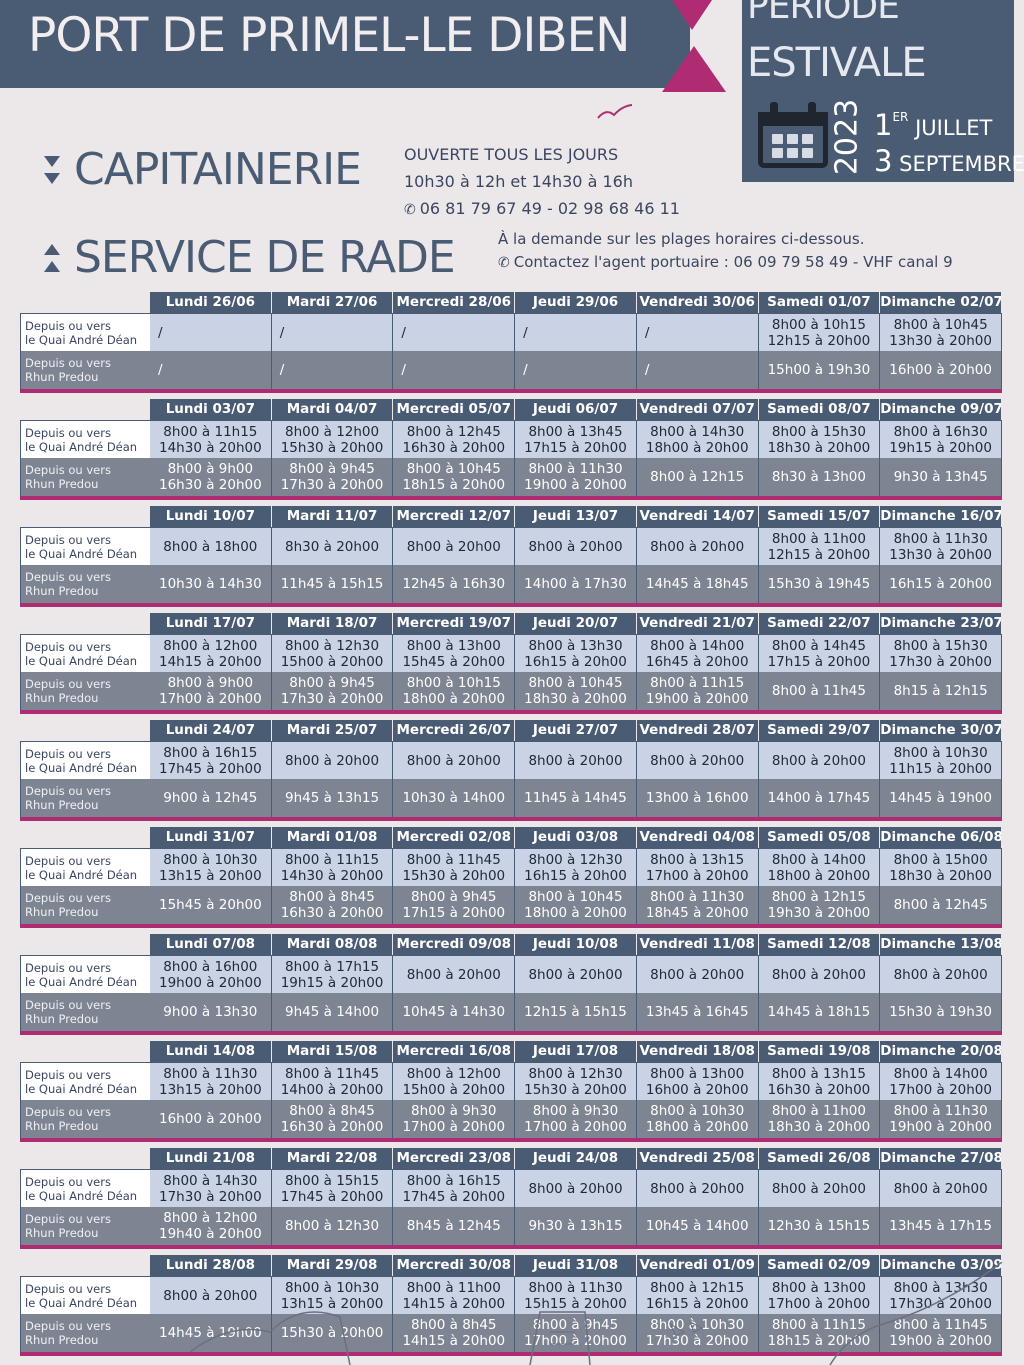 The height and width of the screenshot is (1365, 1024). What do you see at coordinates (211, 974) in the screenshot?
I see `schedule-cell: 8h00 à 16h00 19h00 à 20h00` at bounding box center [211, 974].